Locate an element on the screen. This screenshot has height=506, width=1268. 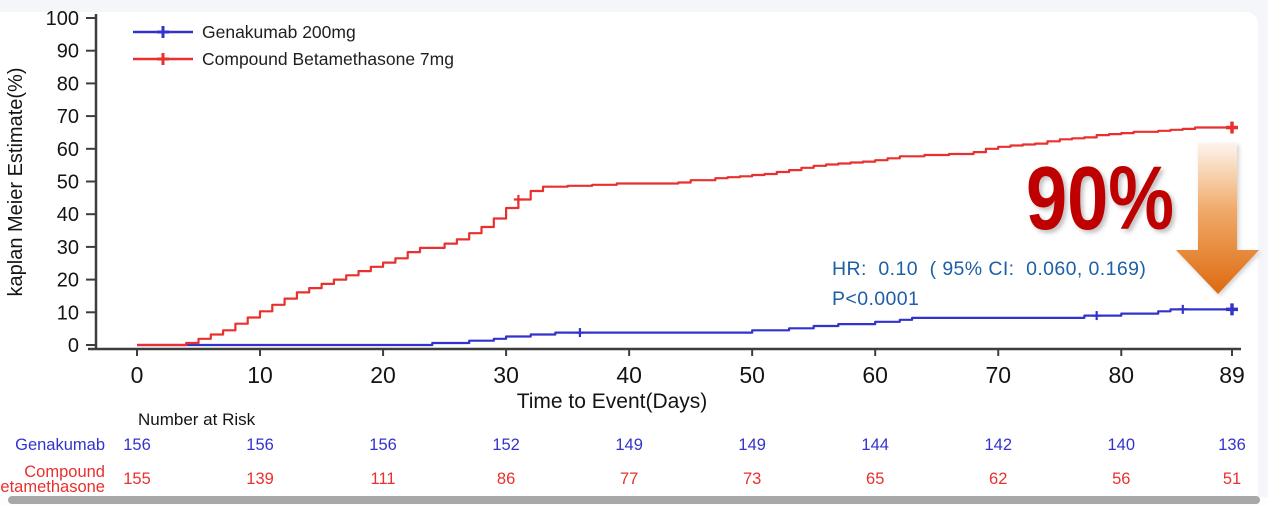
risk-value: 139 is located at coordinates (260, 479).